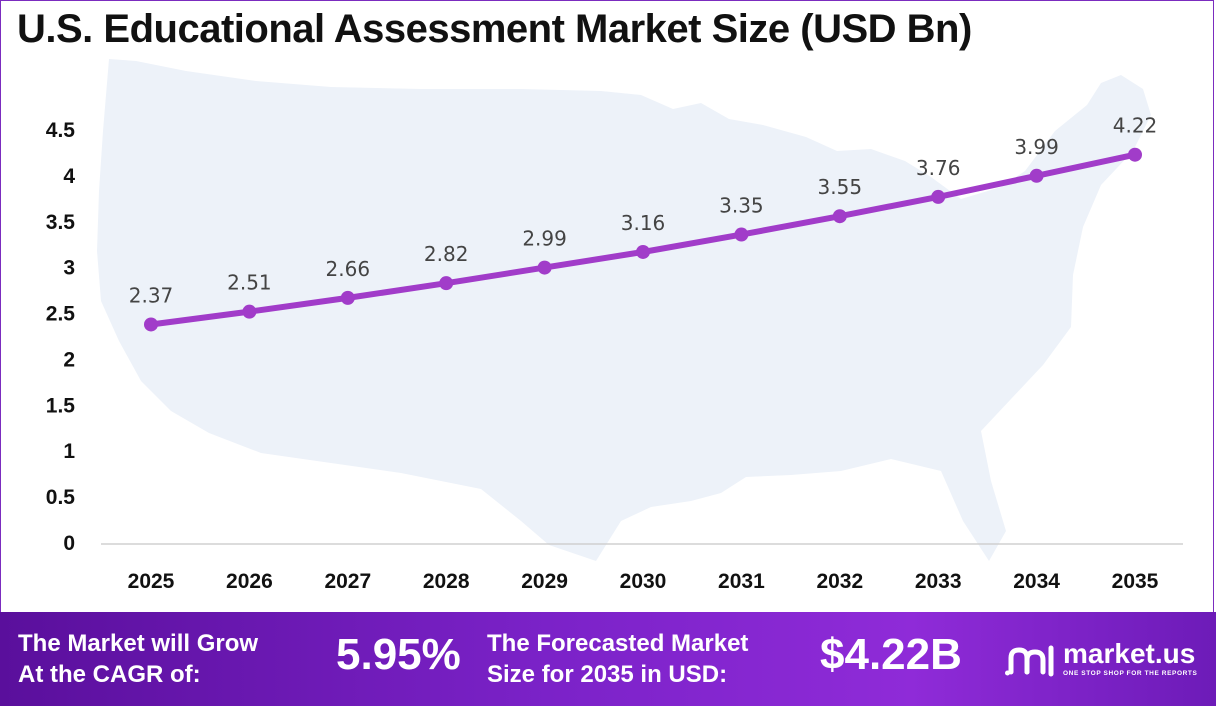 The image size is (1216, 706). I want to click on x-tick-label: 2025, so click(151, 581).